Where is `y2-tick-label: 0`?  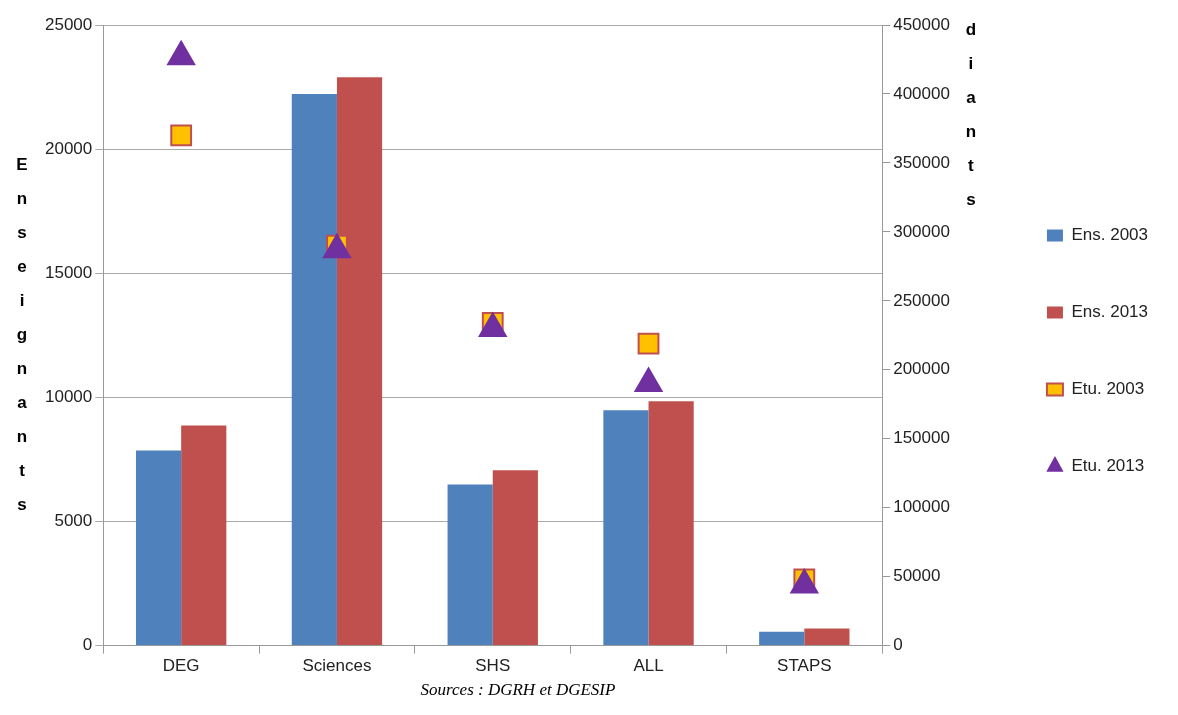 y2-tick-label: 0 is located at coordinates (898, 645).